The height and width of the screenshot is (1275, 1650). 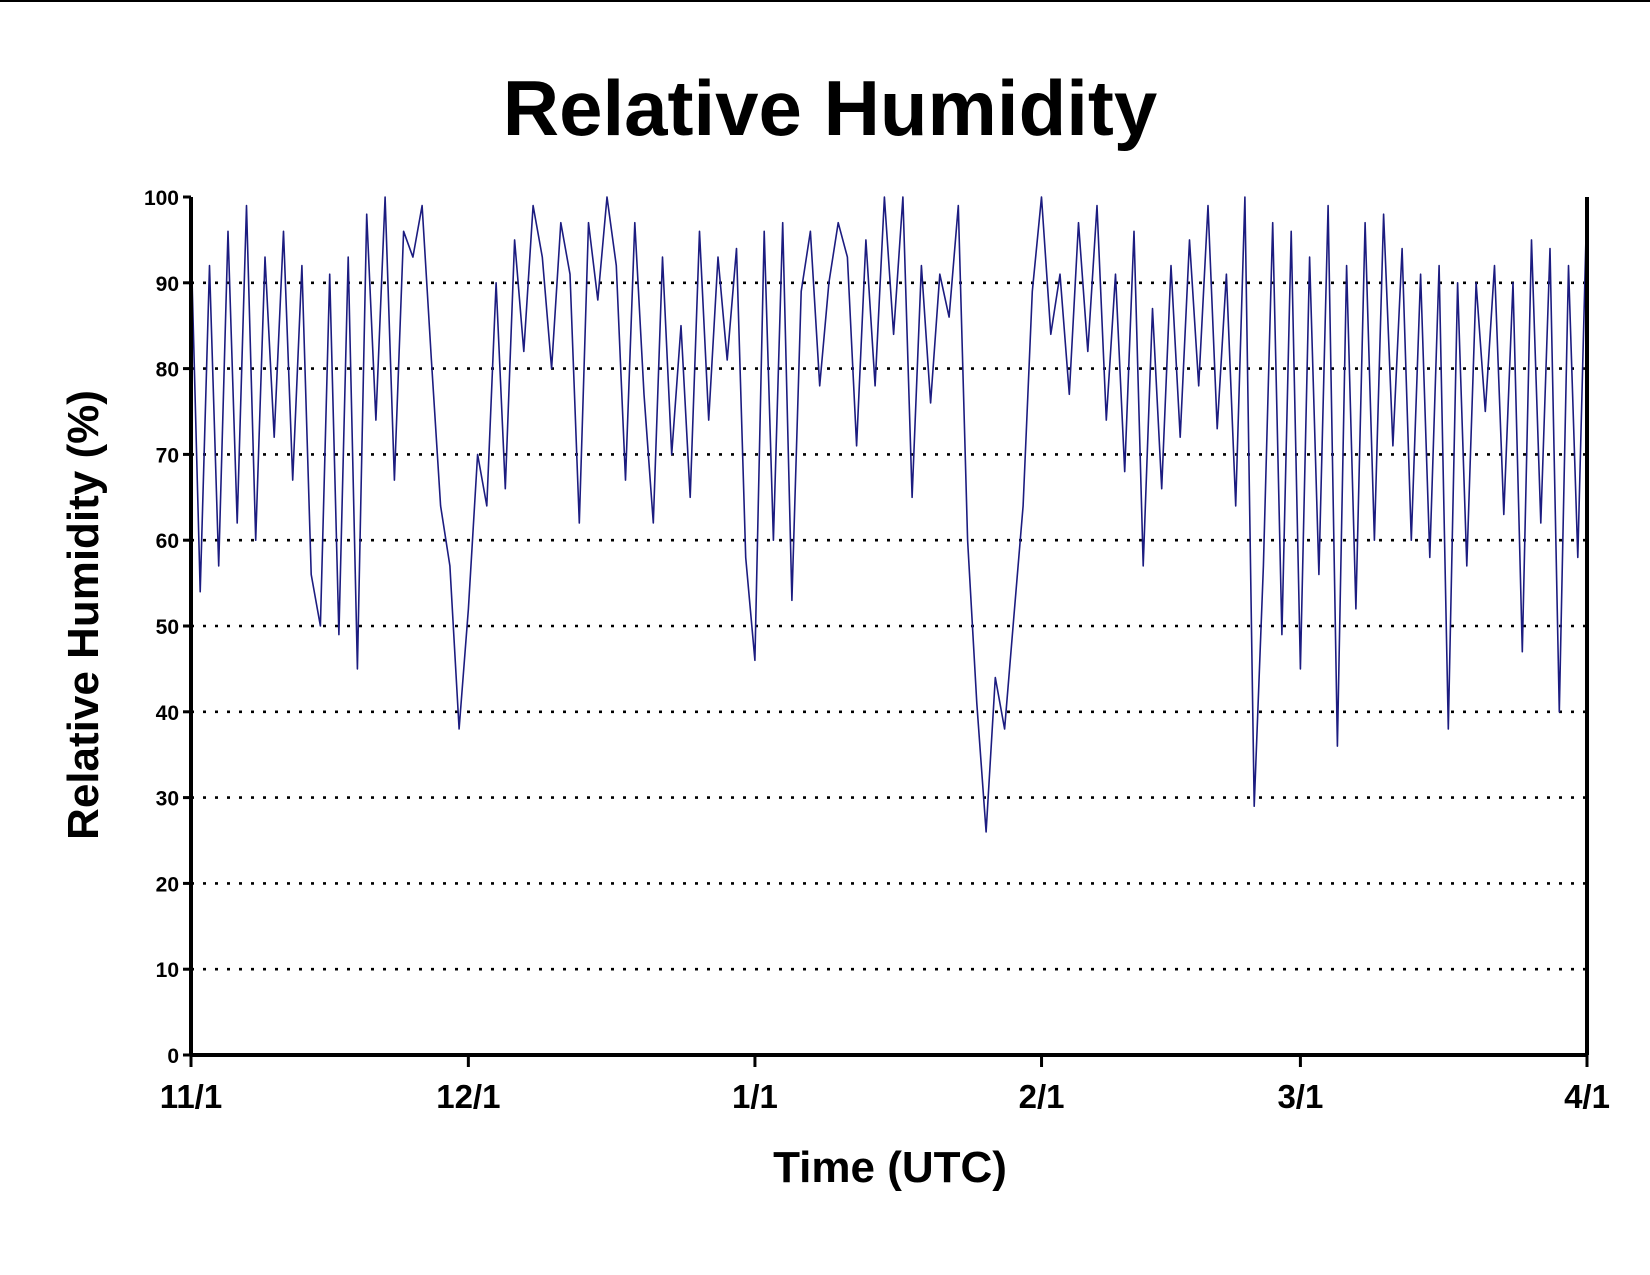 I want to click on x-tick-label: 2/1, so click(x=1042, y=1096).